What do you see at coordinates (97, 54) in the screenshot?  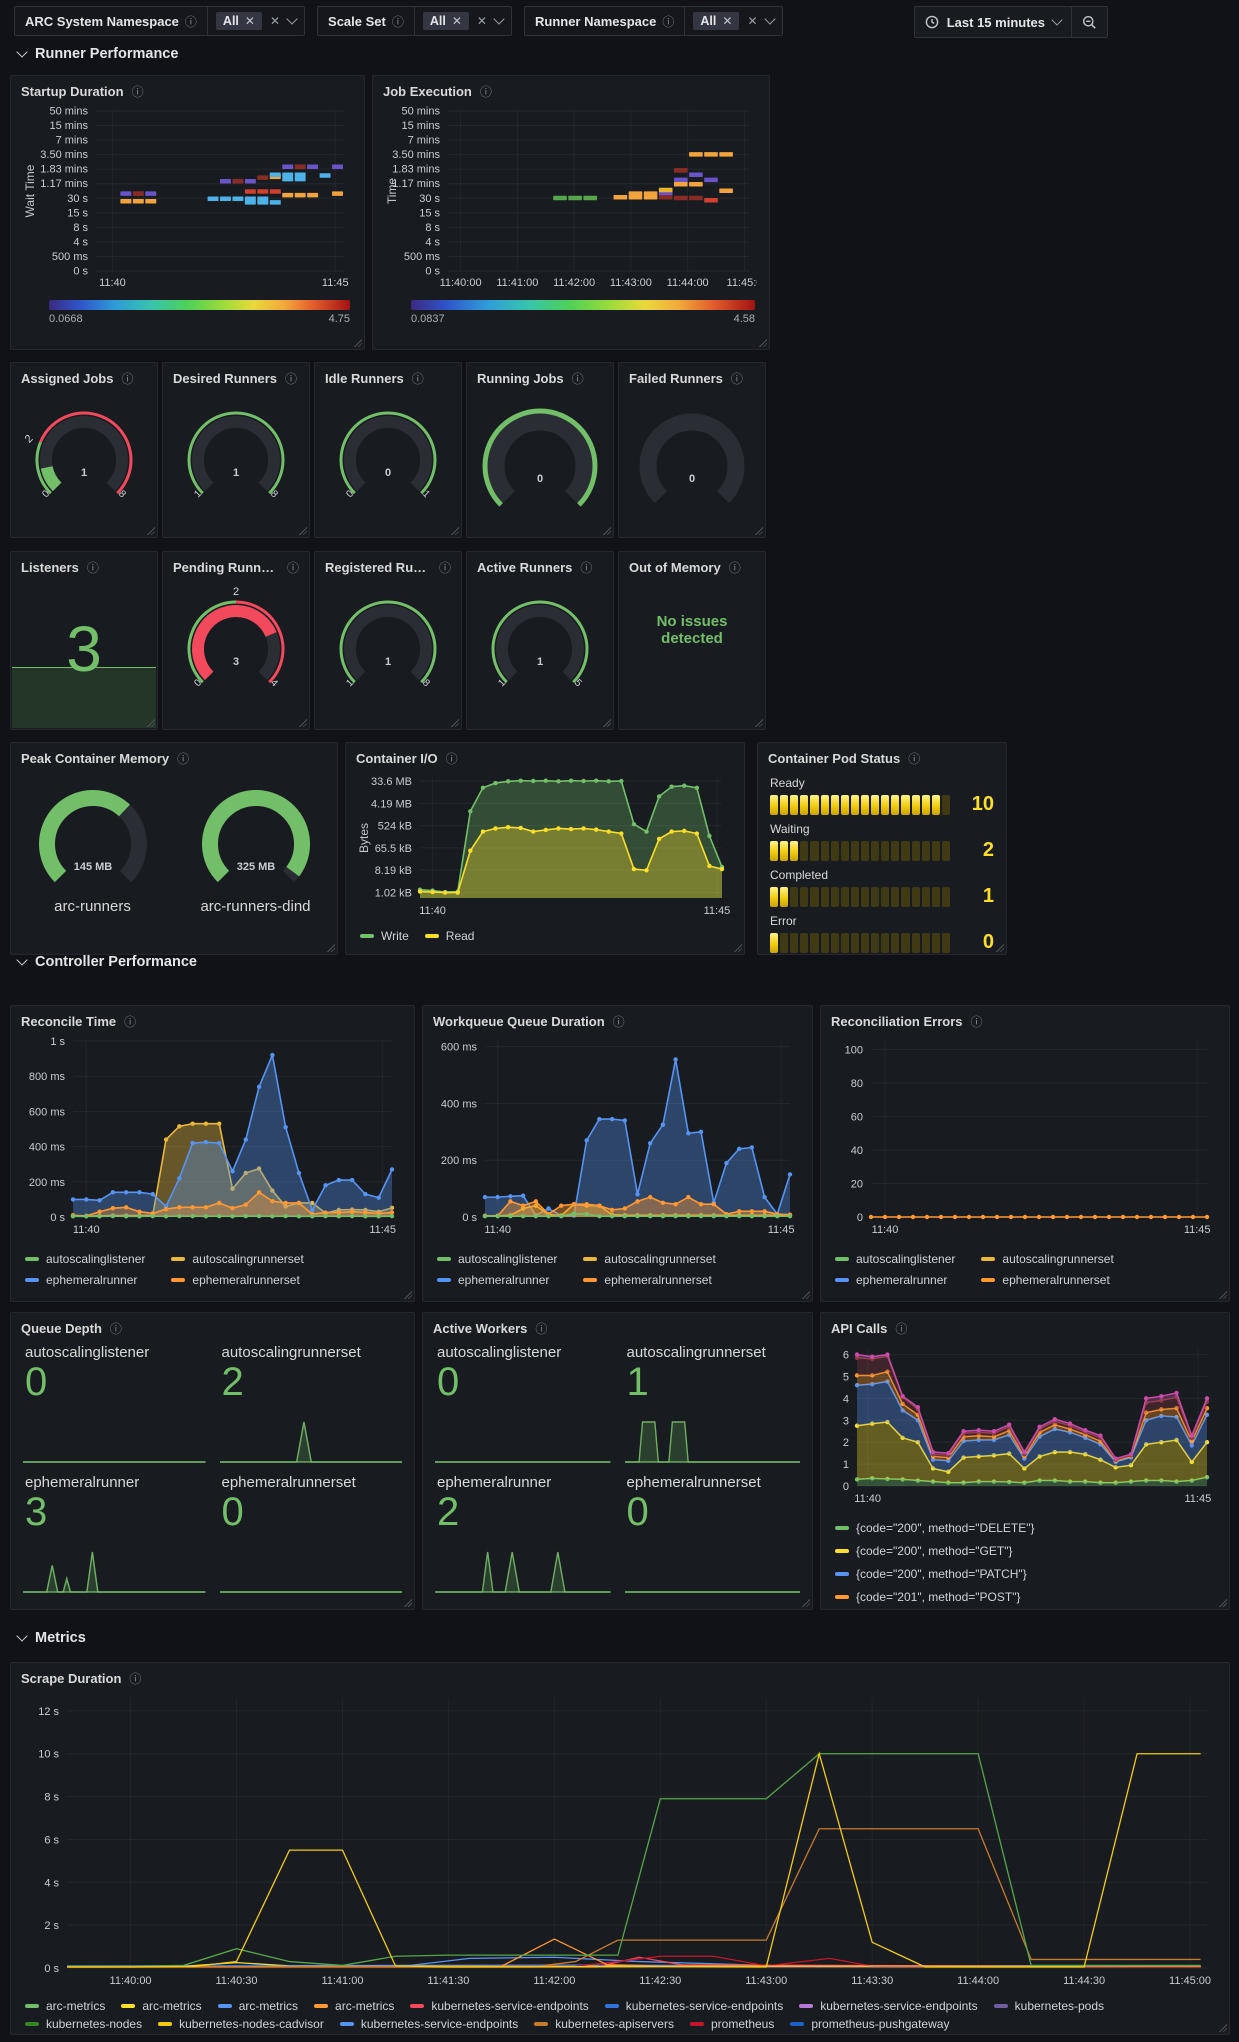 I see `section-runner-performance: Runner Performance` at bounding box center [97, 54].